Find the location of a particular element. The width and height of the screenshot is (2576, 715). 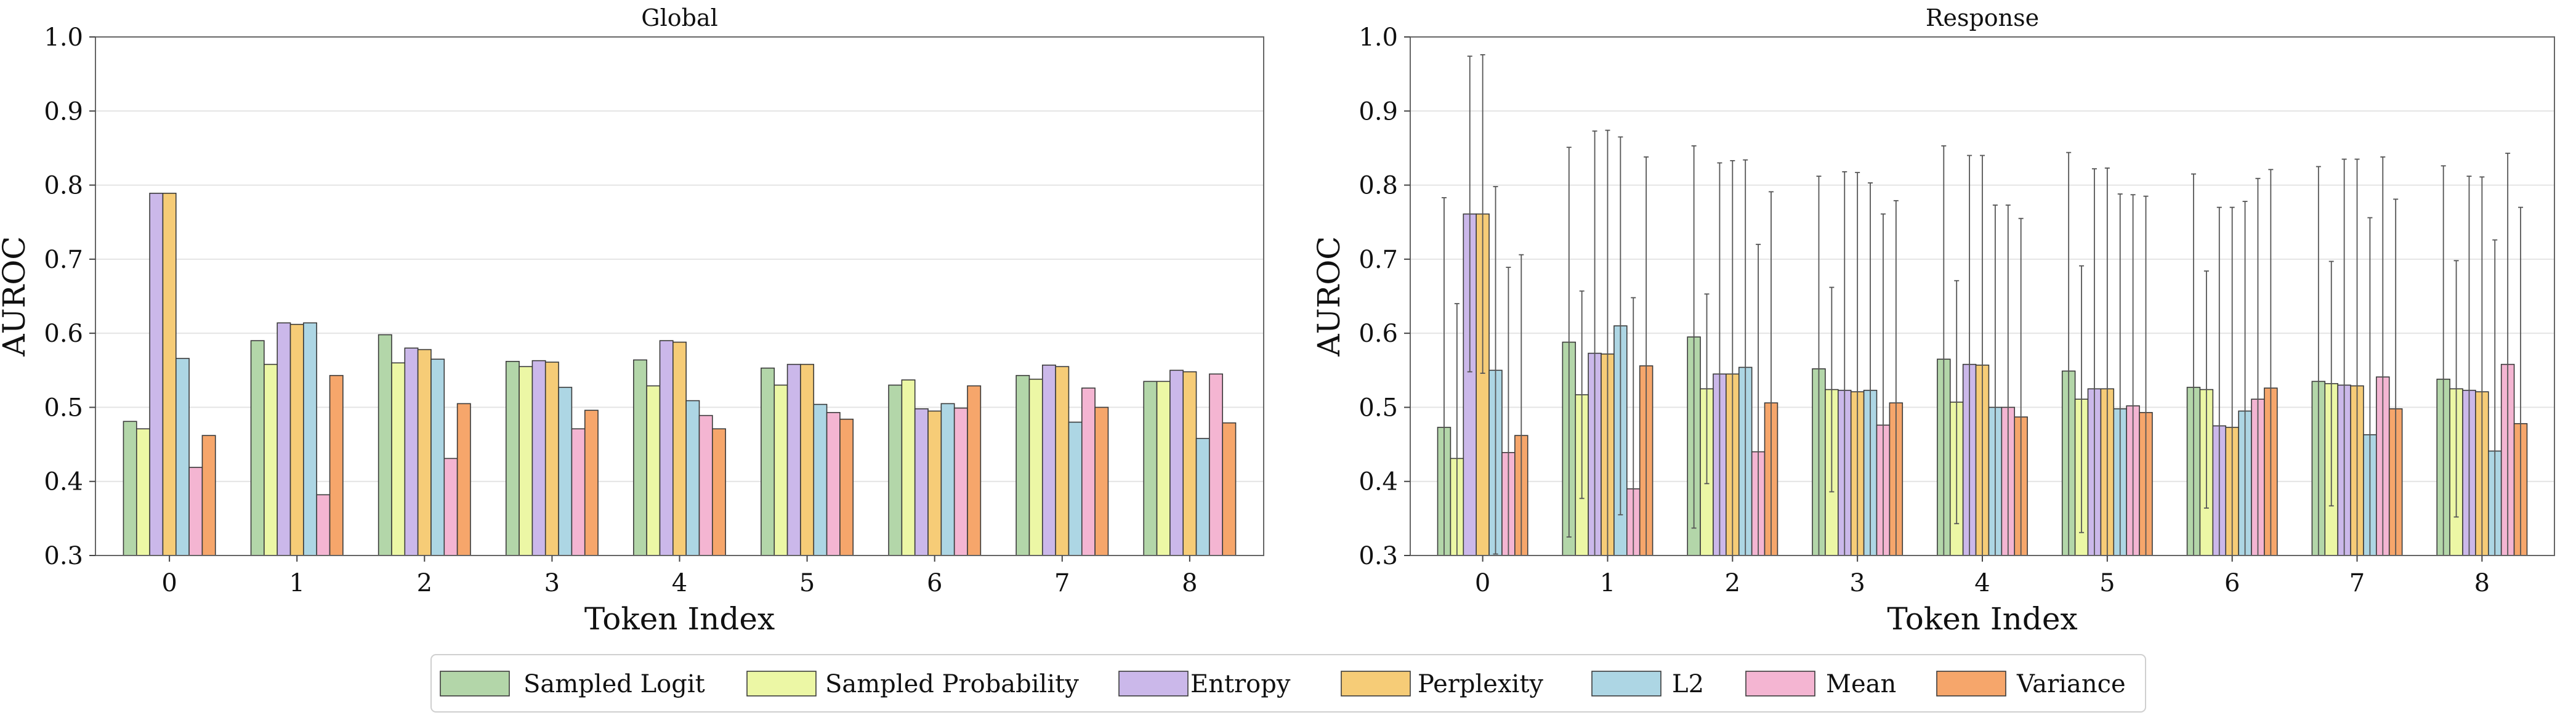

legend-label: Sampled Probability is located at coordinates (952, 684).